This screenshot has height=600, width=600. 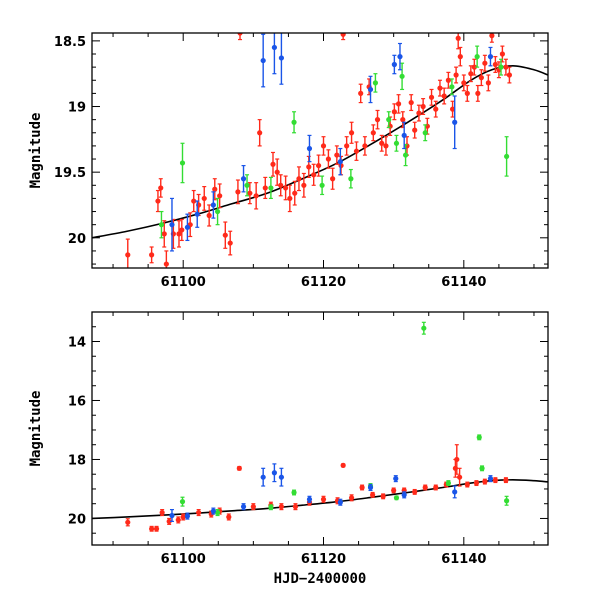 I want to click on series-blue, so click(x=331, y=493).